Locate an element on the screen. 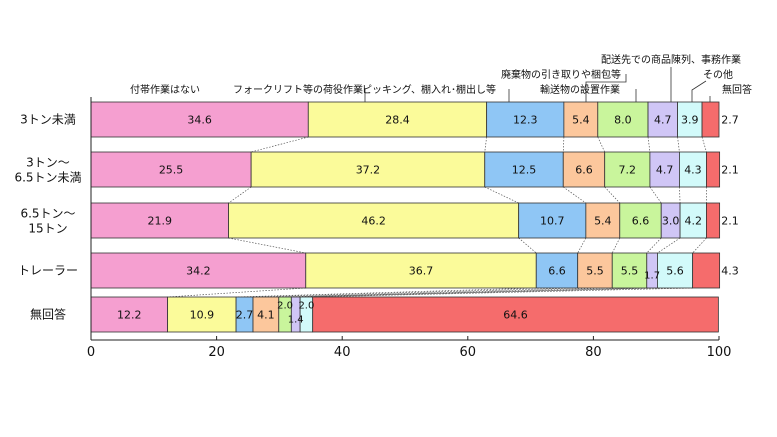 This screenshot has width=777, height=437. category-label: トレーラー is located at coordinates (48, 271).